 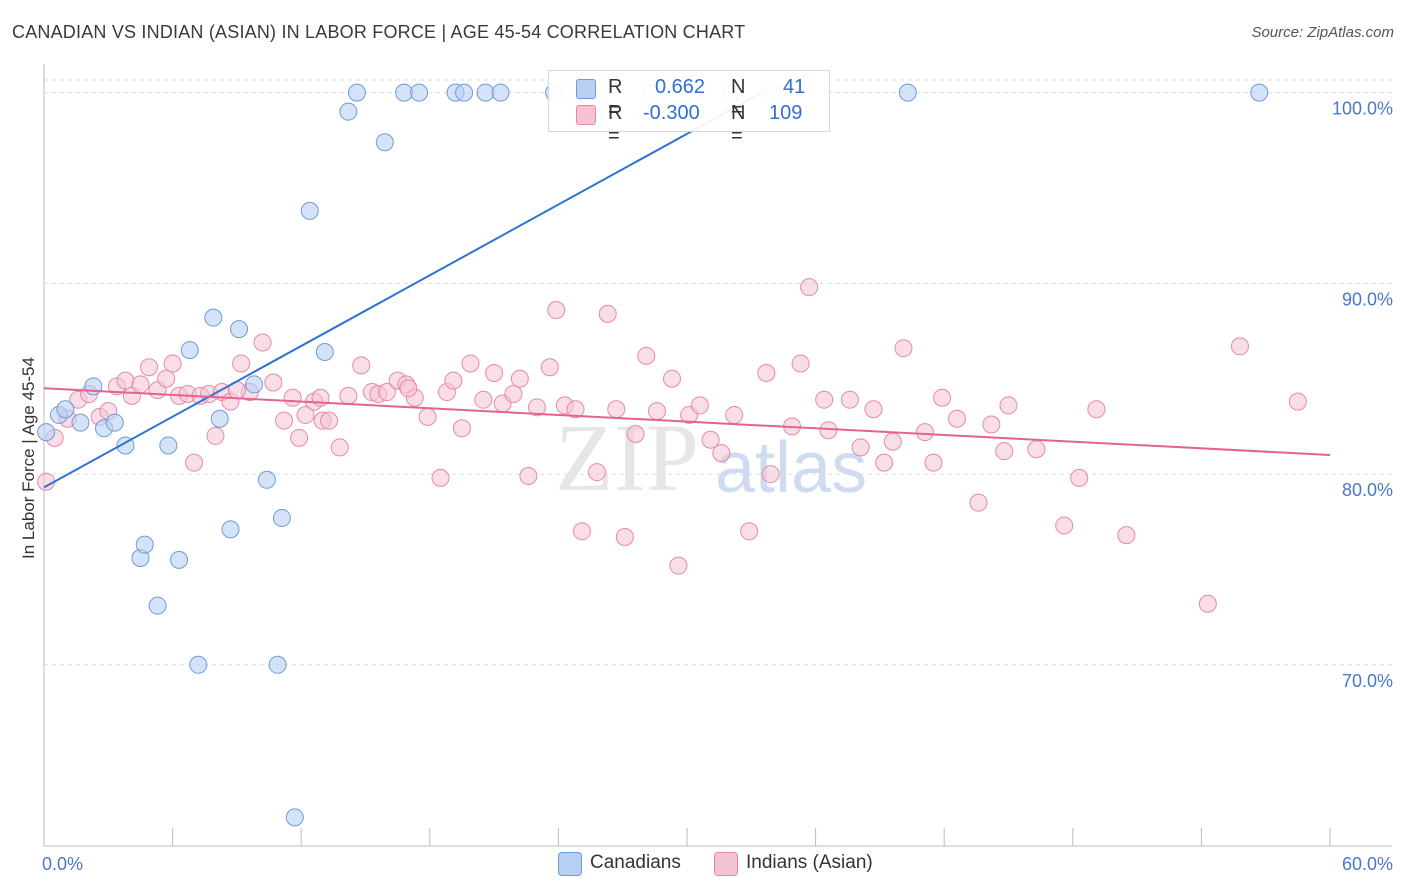 What do you see at coordinates (62, 864) in the screenshot?
I see `x-tick-label-0: 0.0%` at bounding box center [62, 864].